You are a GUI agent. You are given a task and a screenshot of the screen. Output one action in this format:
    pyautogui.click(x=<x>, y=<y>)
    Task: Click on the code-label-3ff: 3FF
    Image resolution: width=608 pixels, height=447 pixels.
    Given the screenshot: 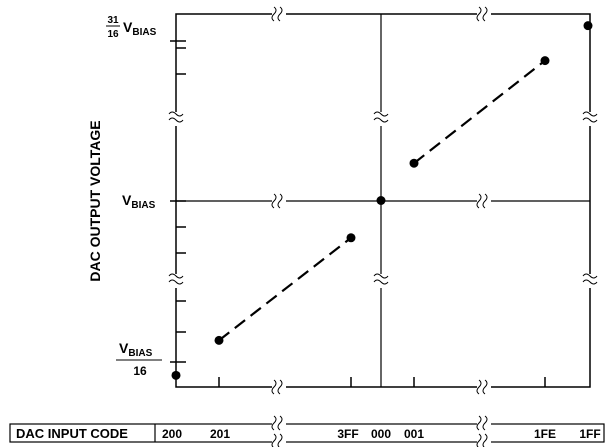 What is the action you would take?
    pyautogui.click(x=347, y=434)
    